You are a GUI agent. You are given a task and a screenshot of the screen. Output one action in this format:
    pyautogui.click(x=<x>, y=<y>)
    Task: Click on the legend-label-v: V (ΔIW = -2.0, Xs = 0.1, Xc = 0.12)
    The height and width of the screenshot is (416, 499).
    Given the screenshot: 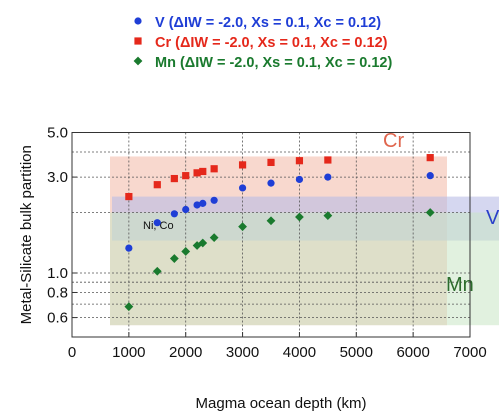 What is the action you would take?
    pyautogui.click(x=268, y=23)
    